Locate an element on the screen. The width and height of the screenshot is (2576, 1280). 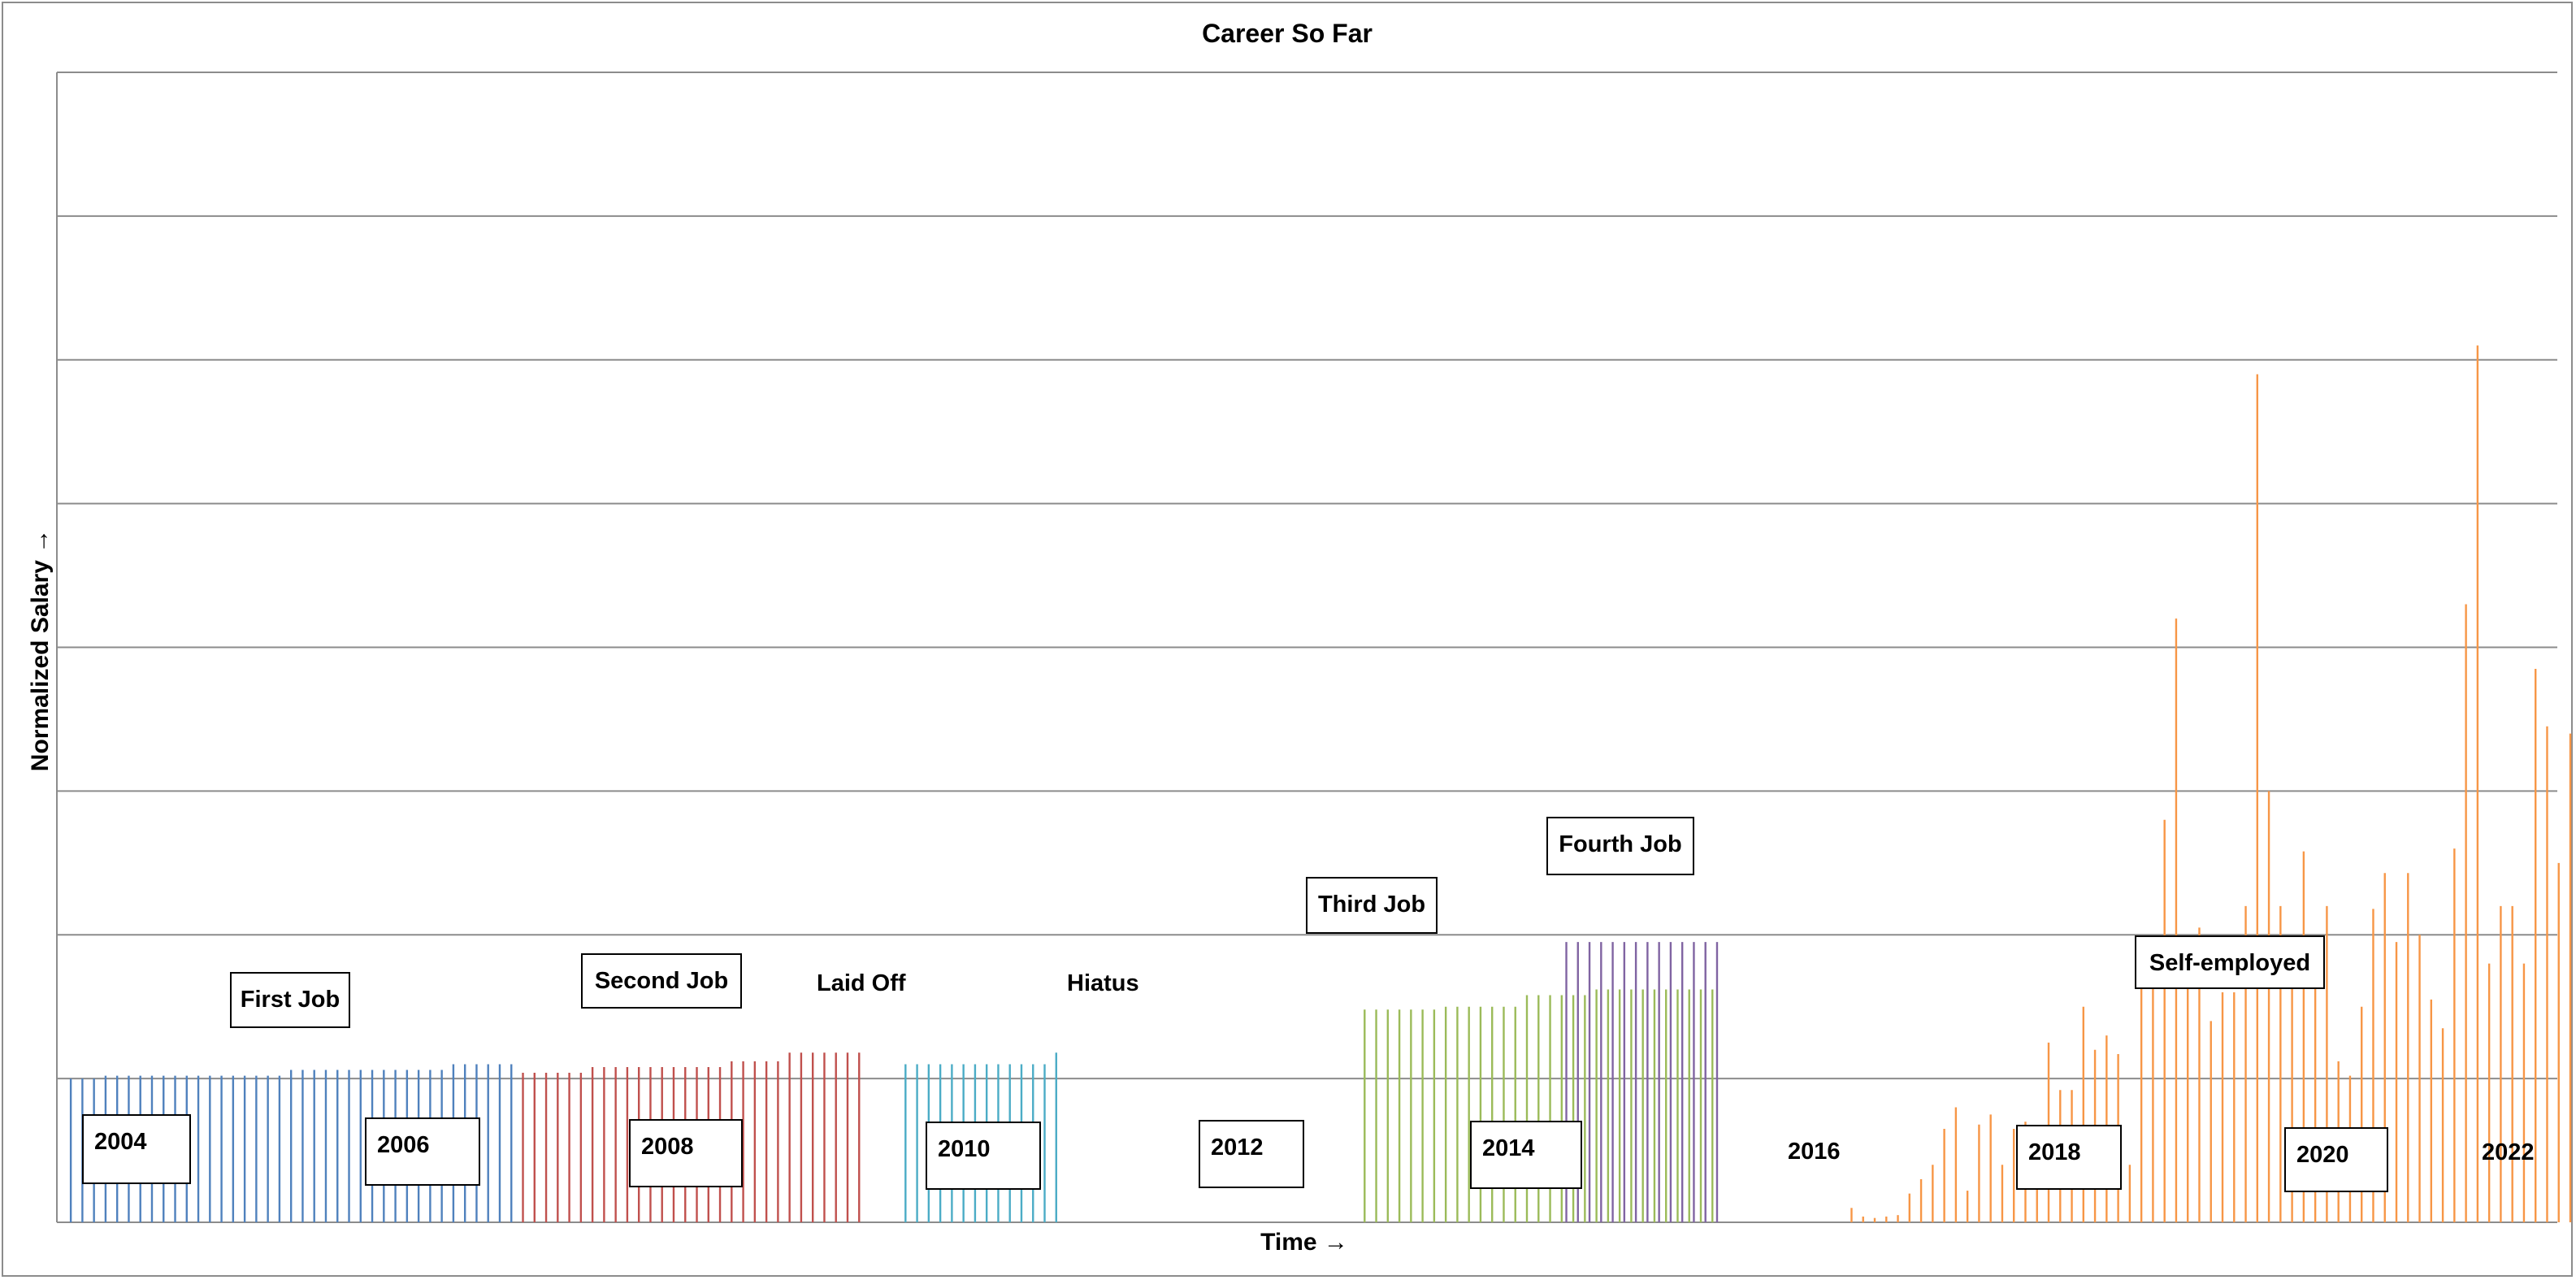
year-label-2004: 2004 is located at coordinates (136, 1149).